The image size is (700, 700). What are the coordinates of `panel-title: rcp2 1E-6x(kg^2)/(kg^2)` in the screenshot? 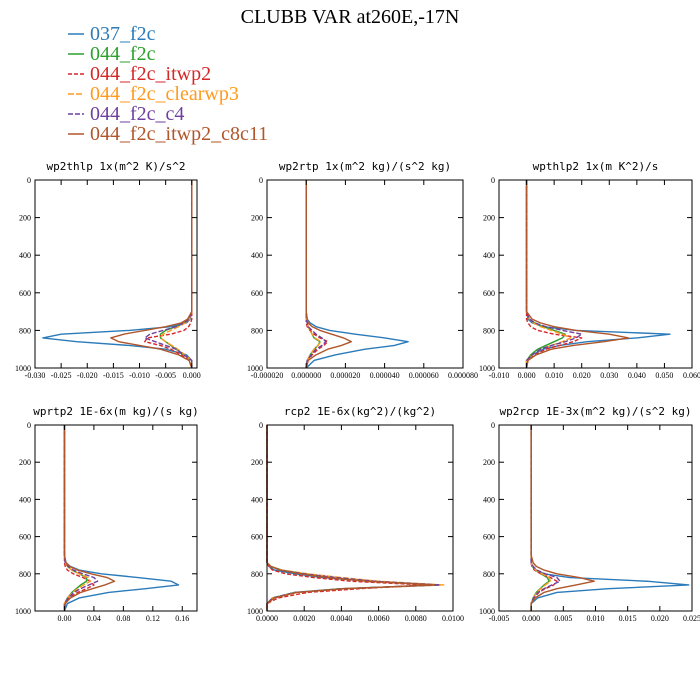 It's located at (360, 411).